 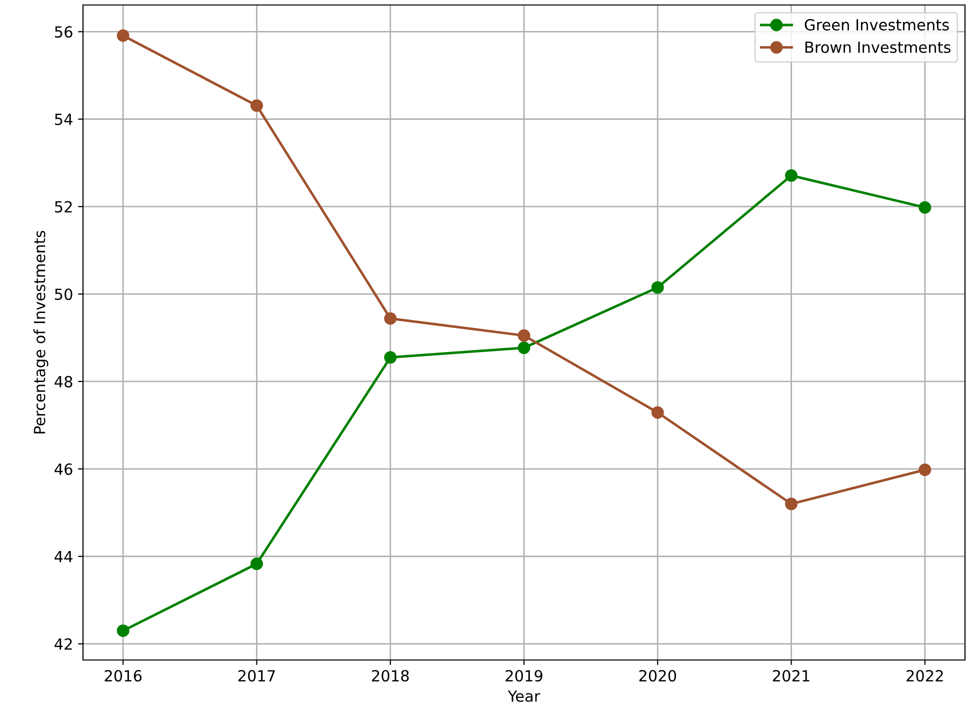 What do you see at coordinates (390, 676) in the screenshot?
I see `x-tick-label: 2018` at bounding box center [390, 676].